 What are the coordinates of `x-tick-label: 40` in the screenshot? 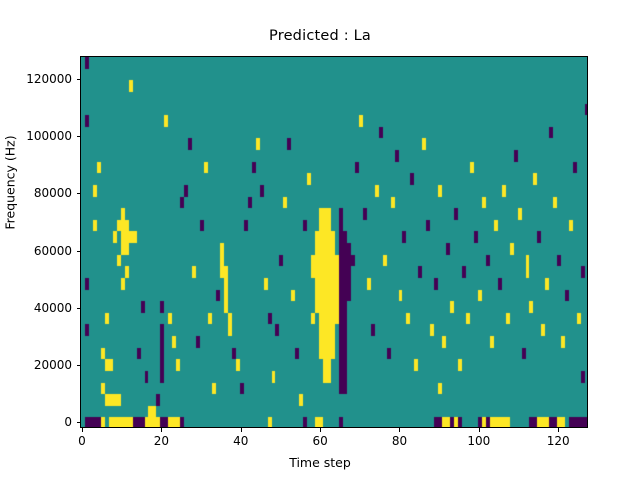 It's located at (241, 441).